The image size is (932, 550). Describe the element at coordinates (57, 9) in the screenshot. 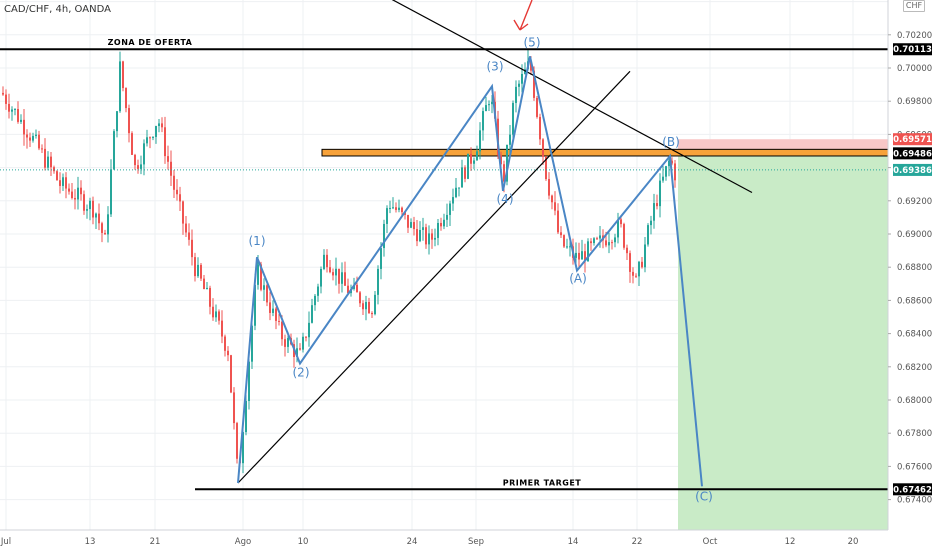

I see `chart-title: CAD/CHF, 4h, OANDA` at that location.